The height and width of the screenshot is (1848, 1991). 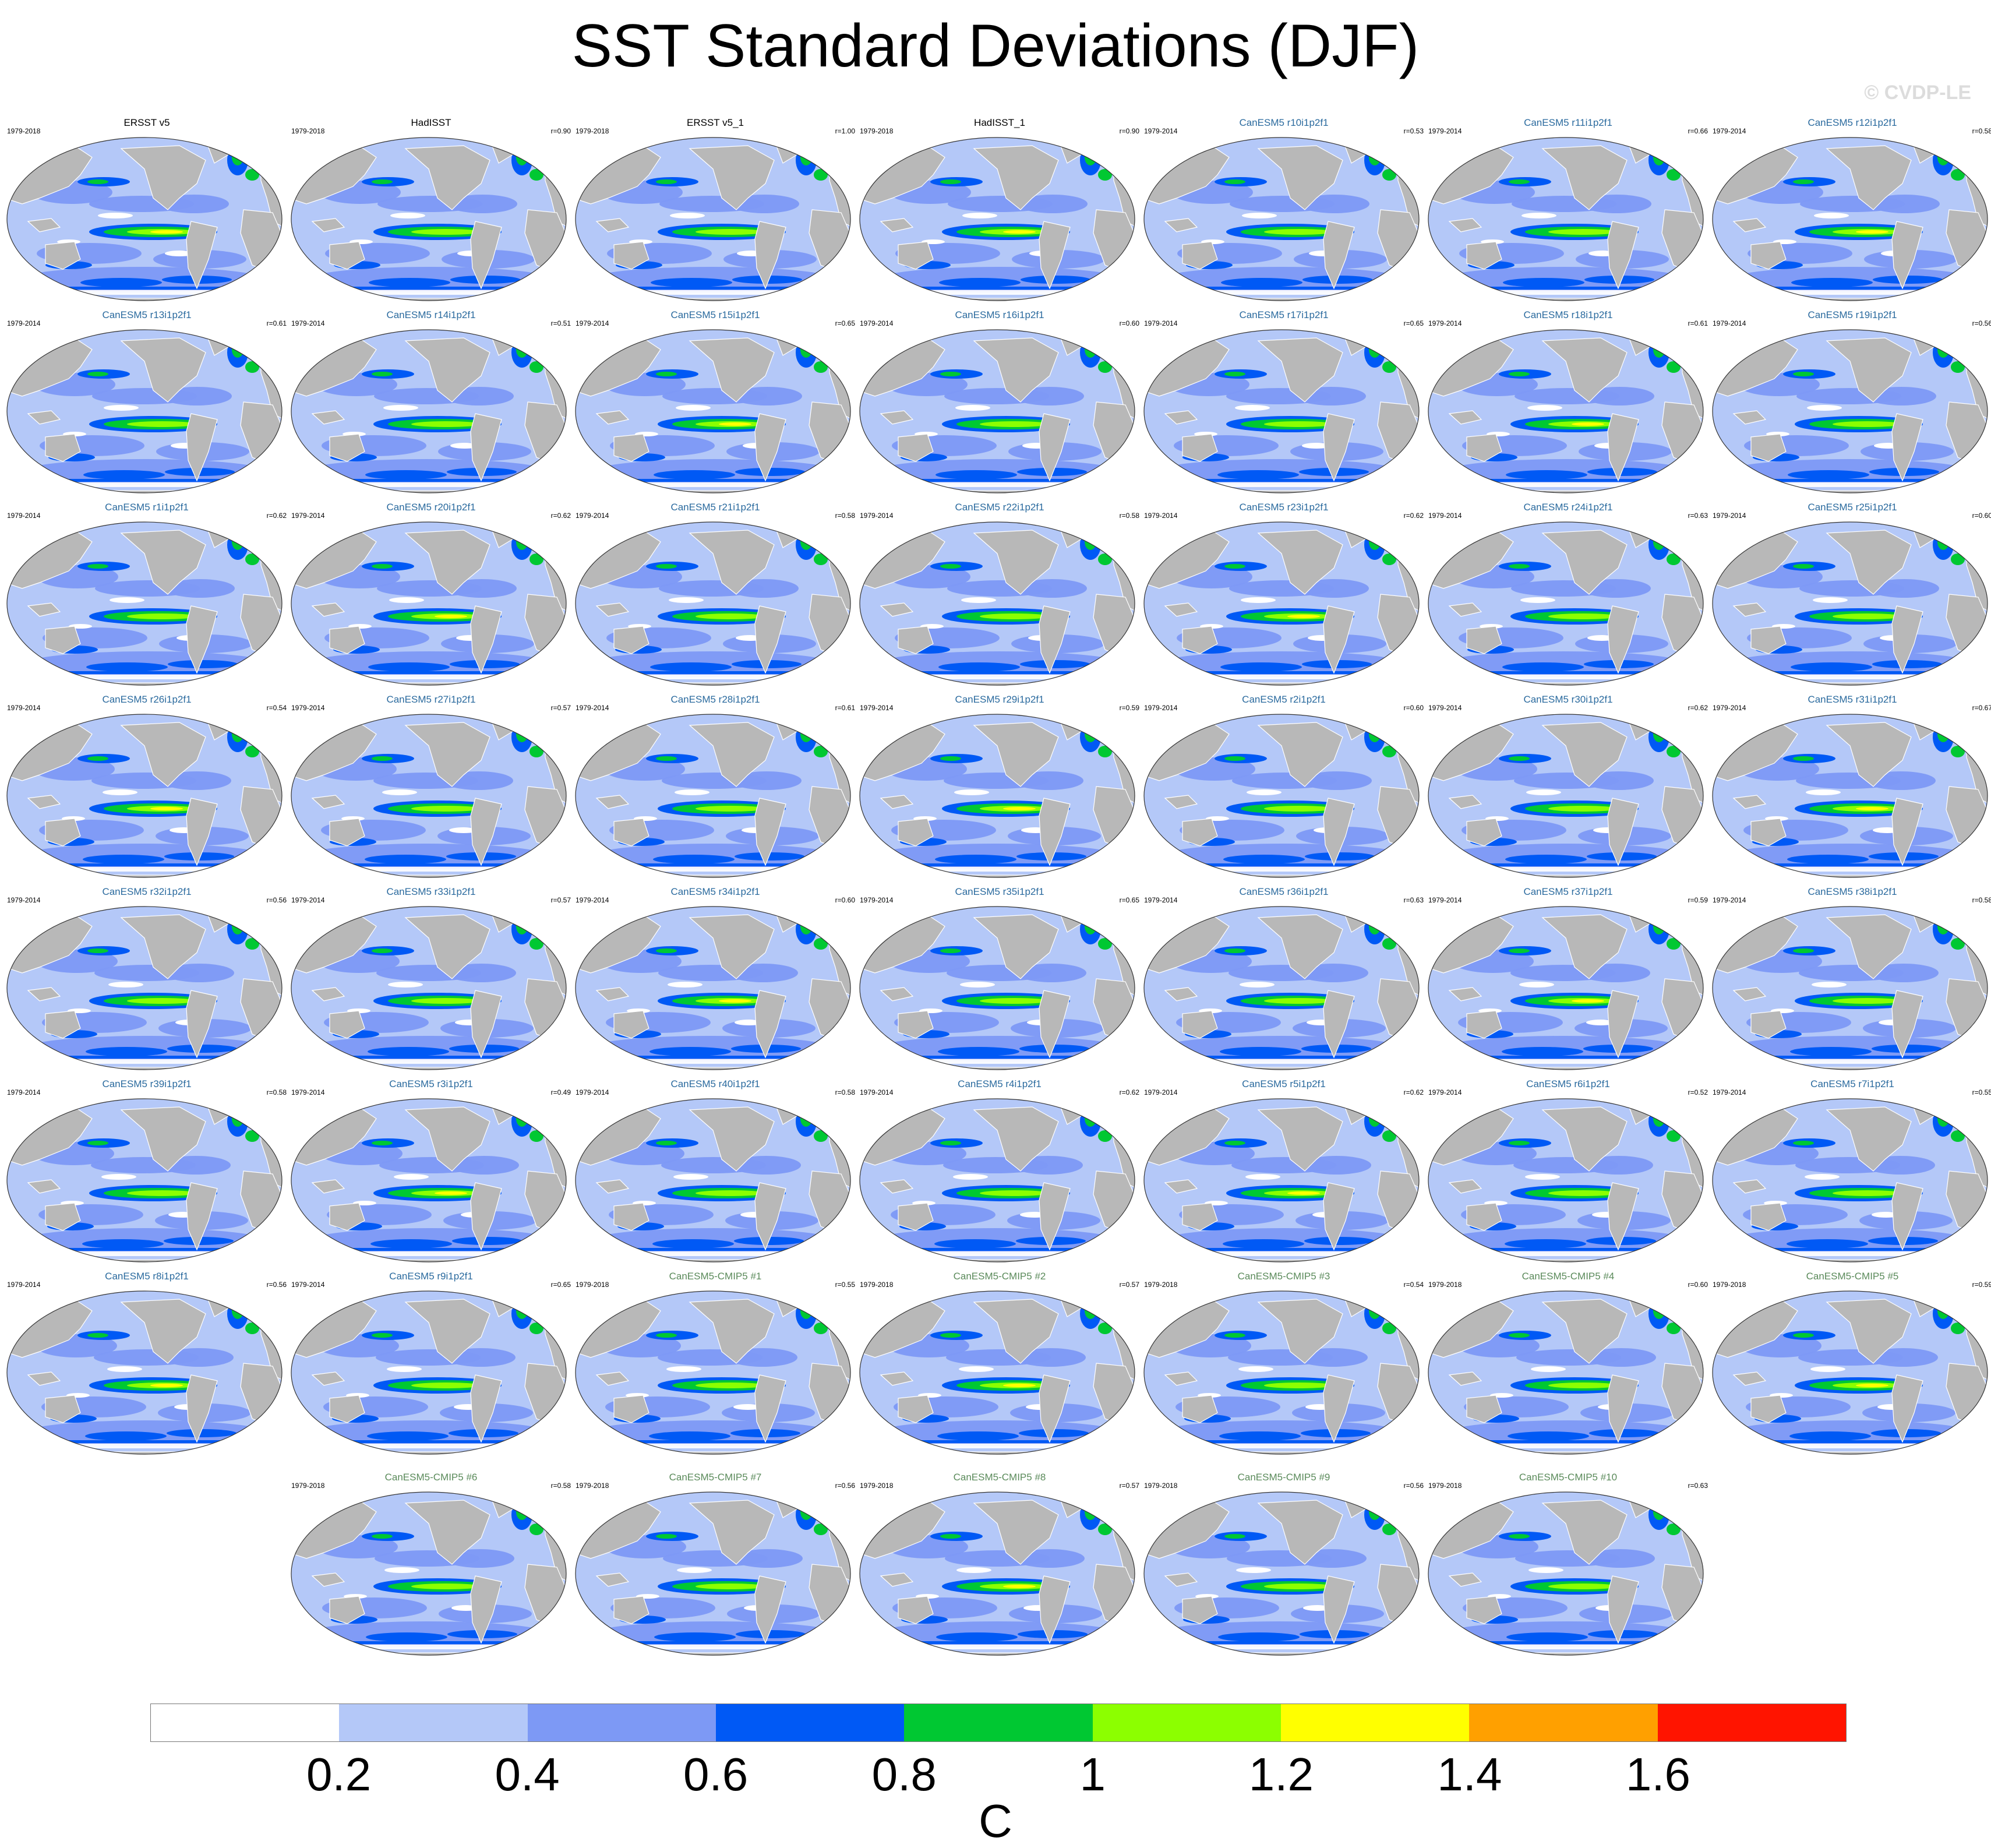 I want to click on map-panel: CanESM5-CMIP5 #7 1979-2018 r=0.56, so click(x=715, y=1565).